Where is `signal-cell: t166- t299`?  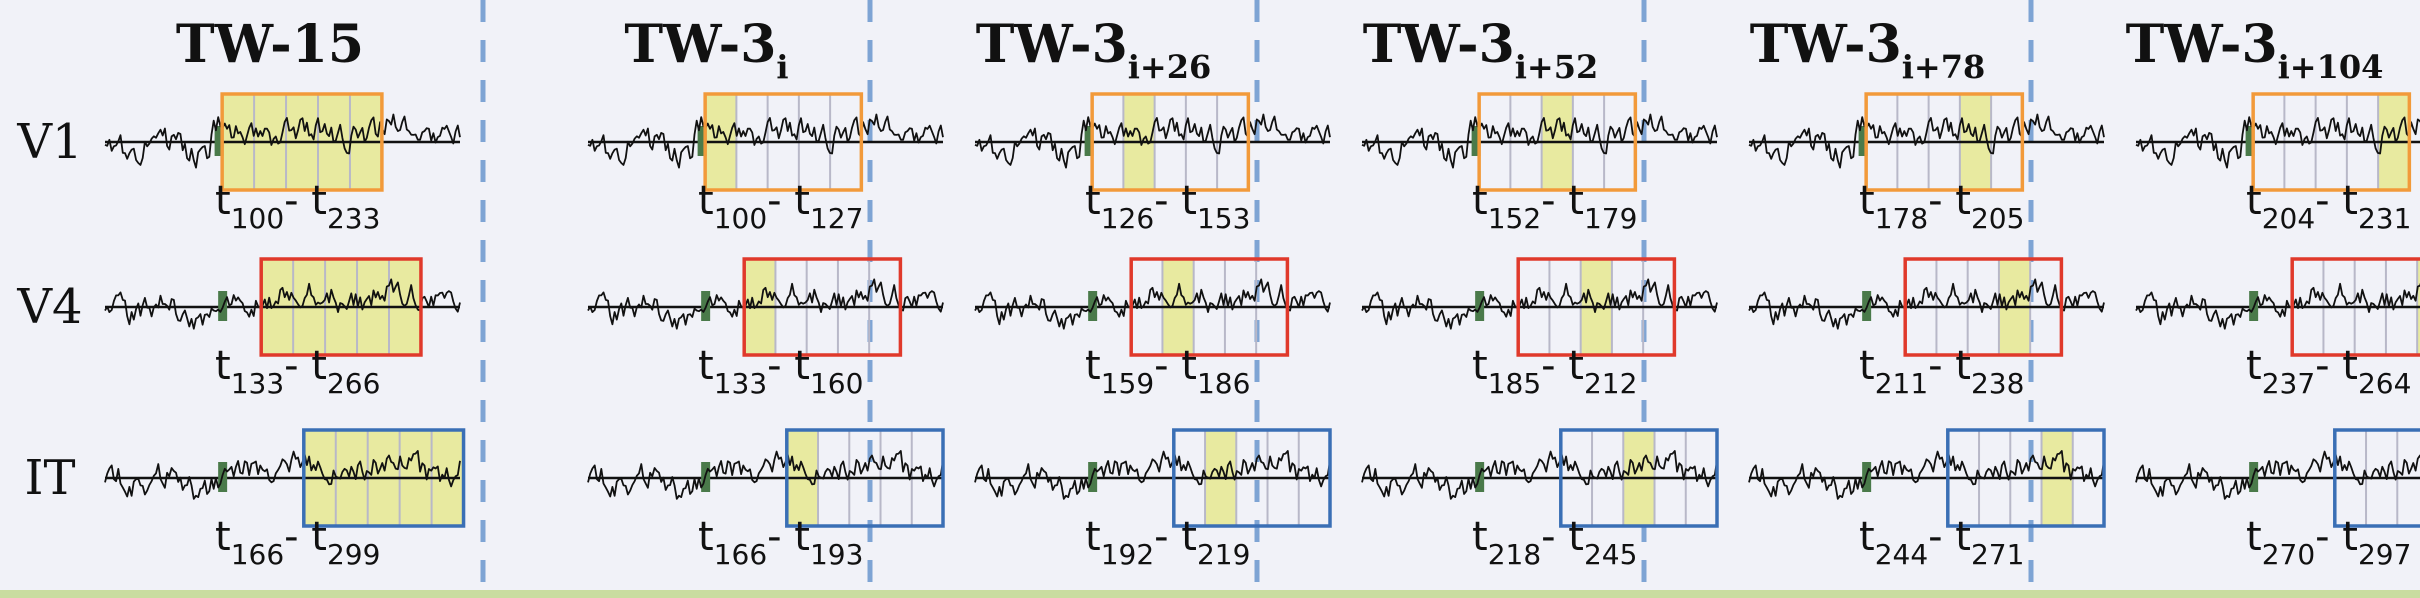 signal-cell: t166- t299 is located at coordinates (285, 499).